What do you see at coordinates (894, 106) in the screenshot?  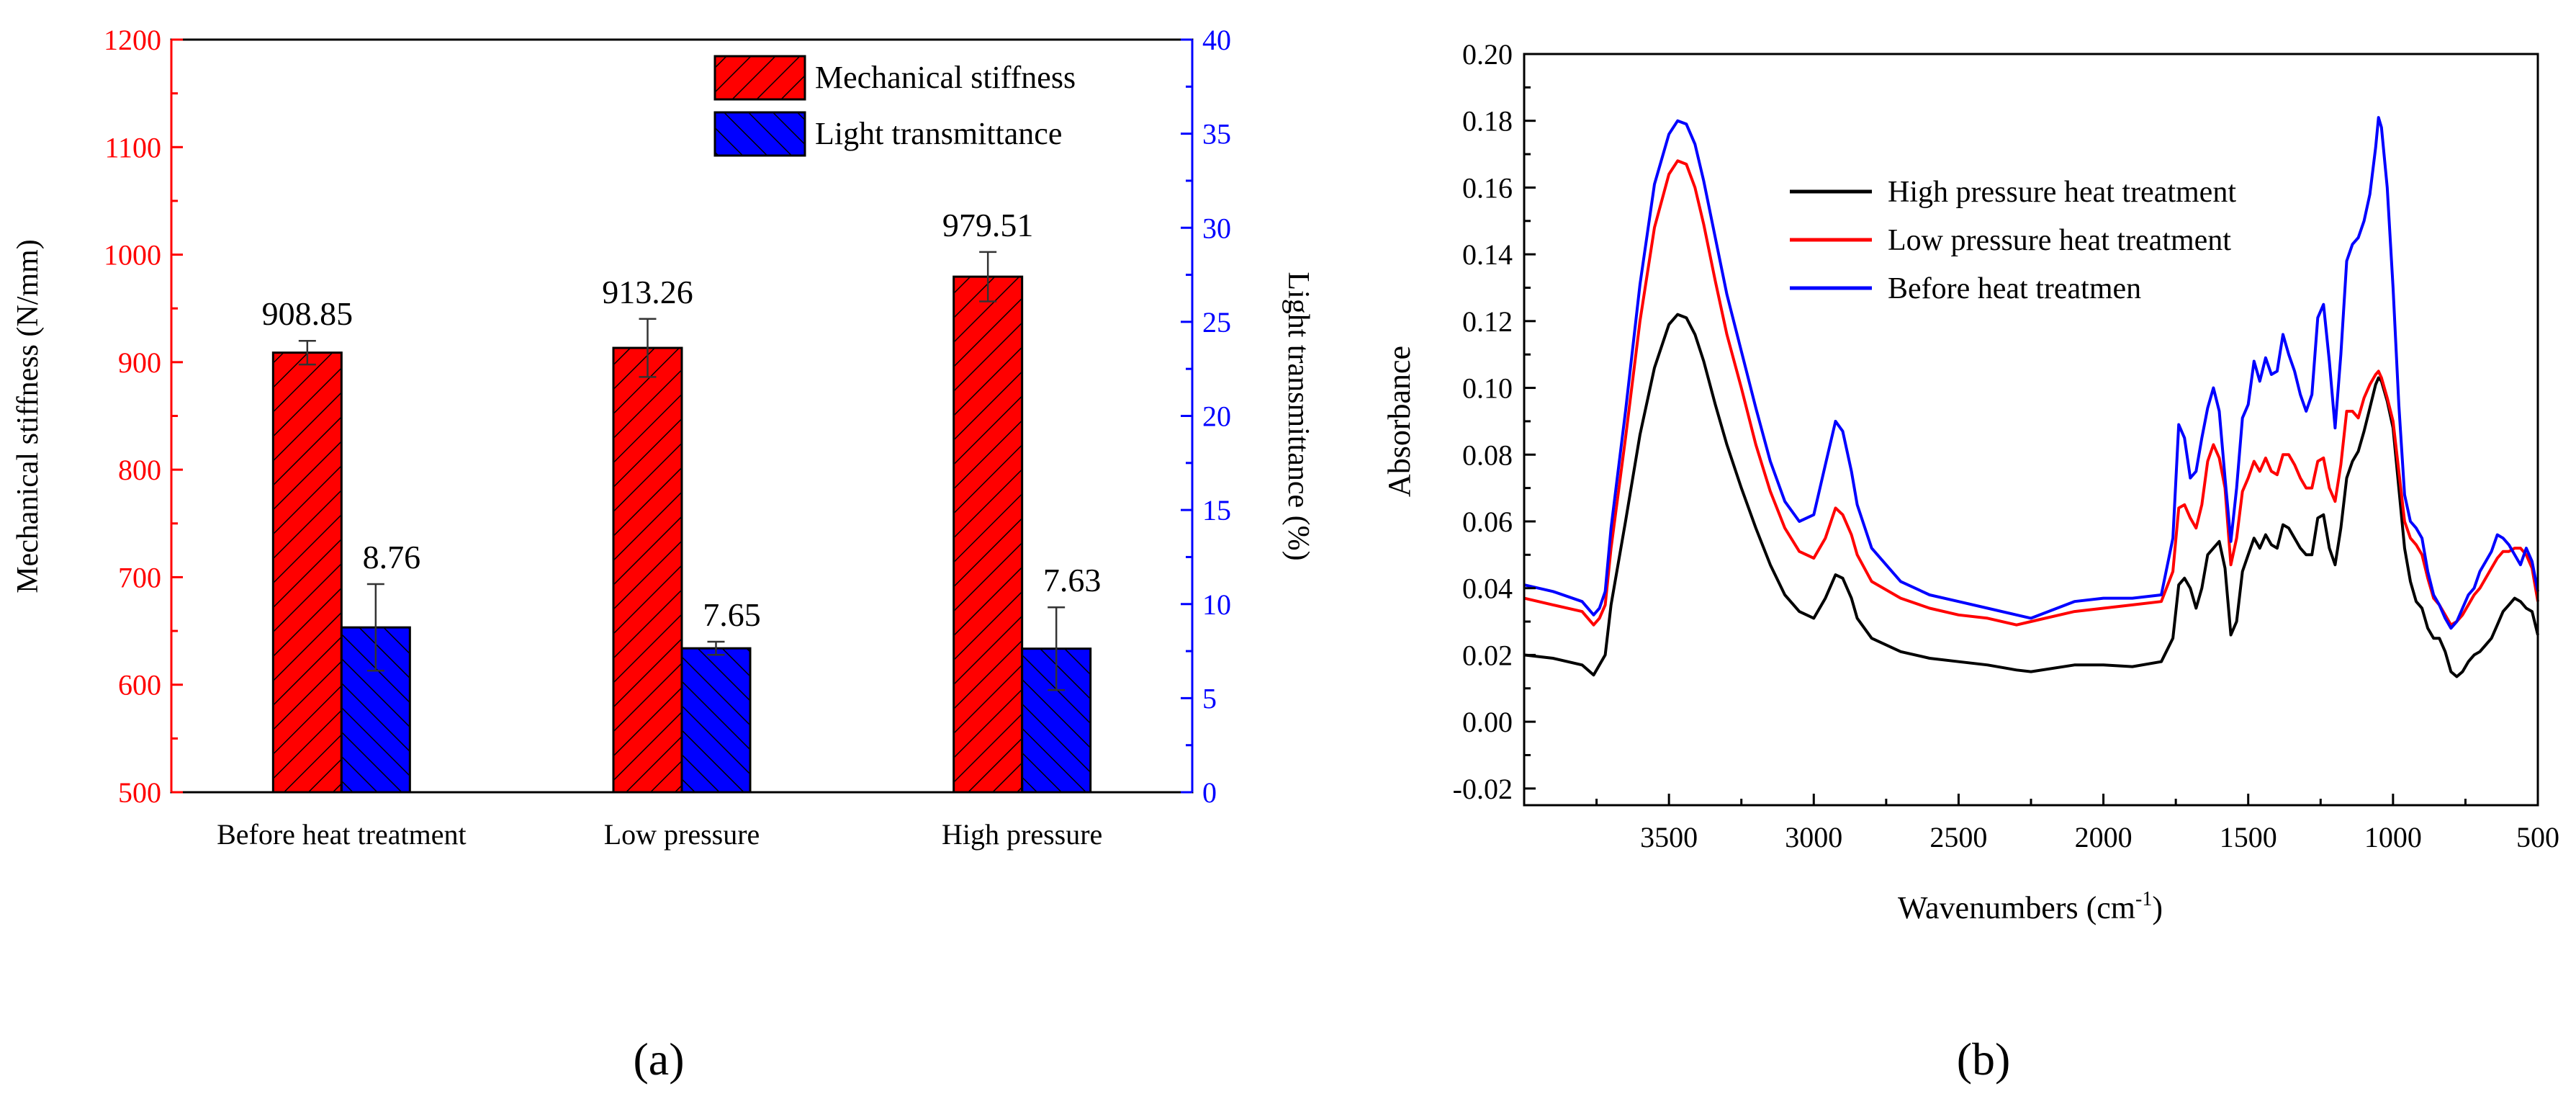 I see `legend: Mechanical stiffness Light transmittance` at bounding box center [894, 106].